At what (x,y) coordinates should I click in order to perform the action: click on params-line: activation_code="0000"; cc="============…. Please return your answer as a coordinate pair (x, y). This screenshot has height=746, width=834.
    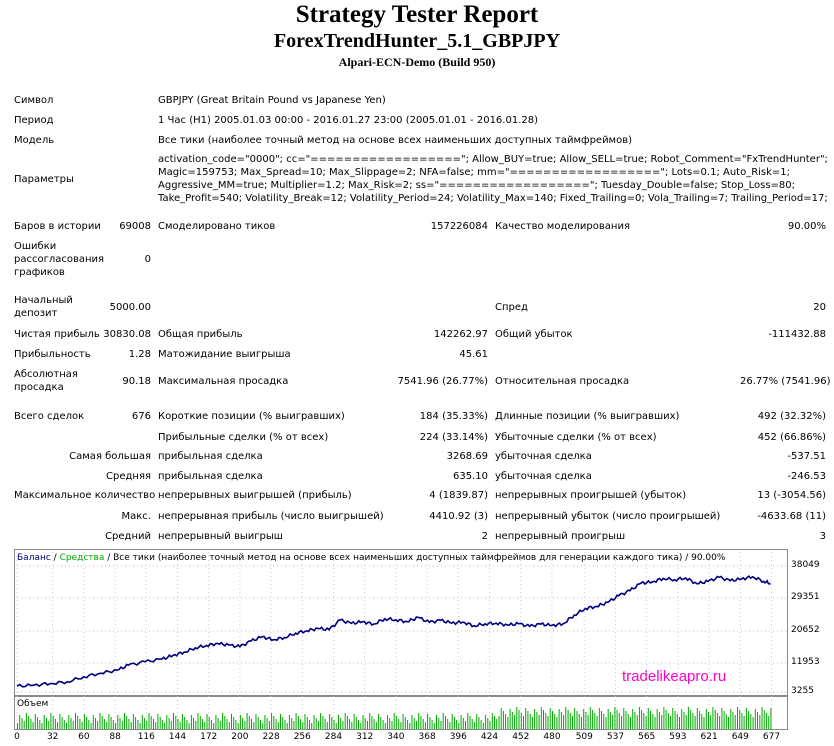
    Looking at the image, I should click on (493, 159).